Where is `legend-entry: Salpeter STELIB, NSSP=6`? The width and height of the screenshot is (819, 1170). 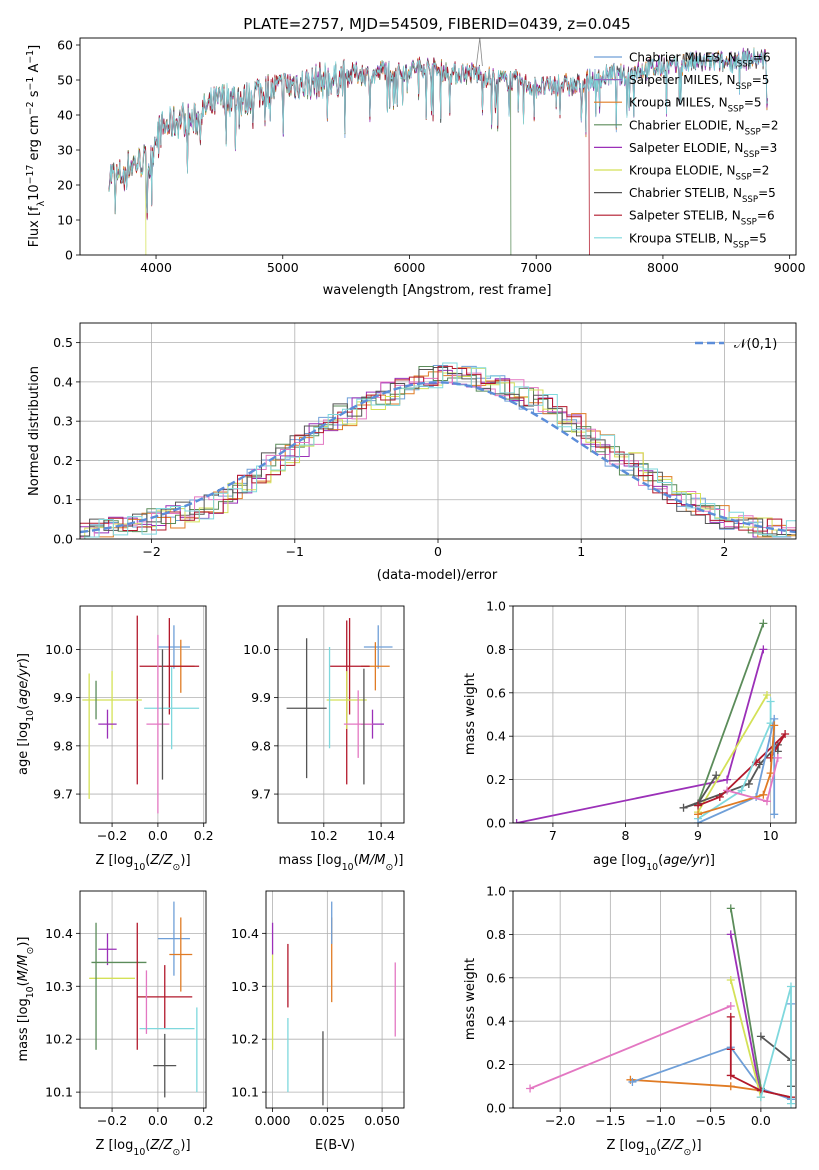
legend-entry: Salpeter STELIB, NSSP=6 is located at coordinates (702, 218).